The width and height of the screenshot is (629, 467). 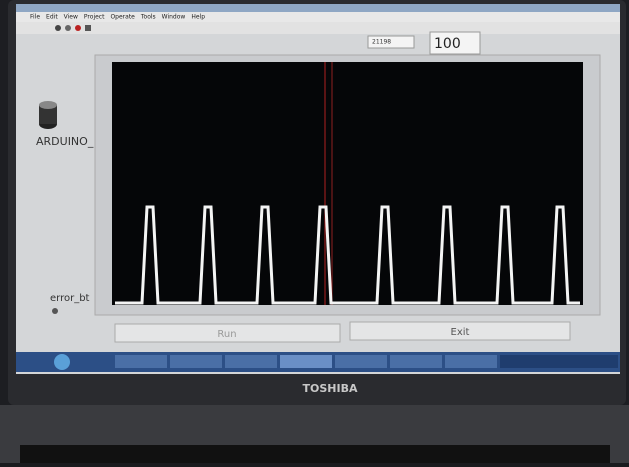 I want to click on abort-icon, so click(x=78, y=28).